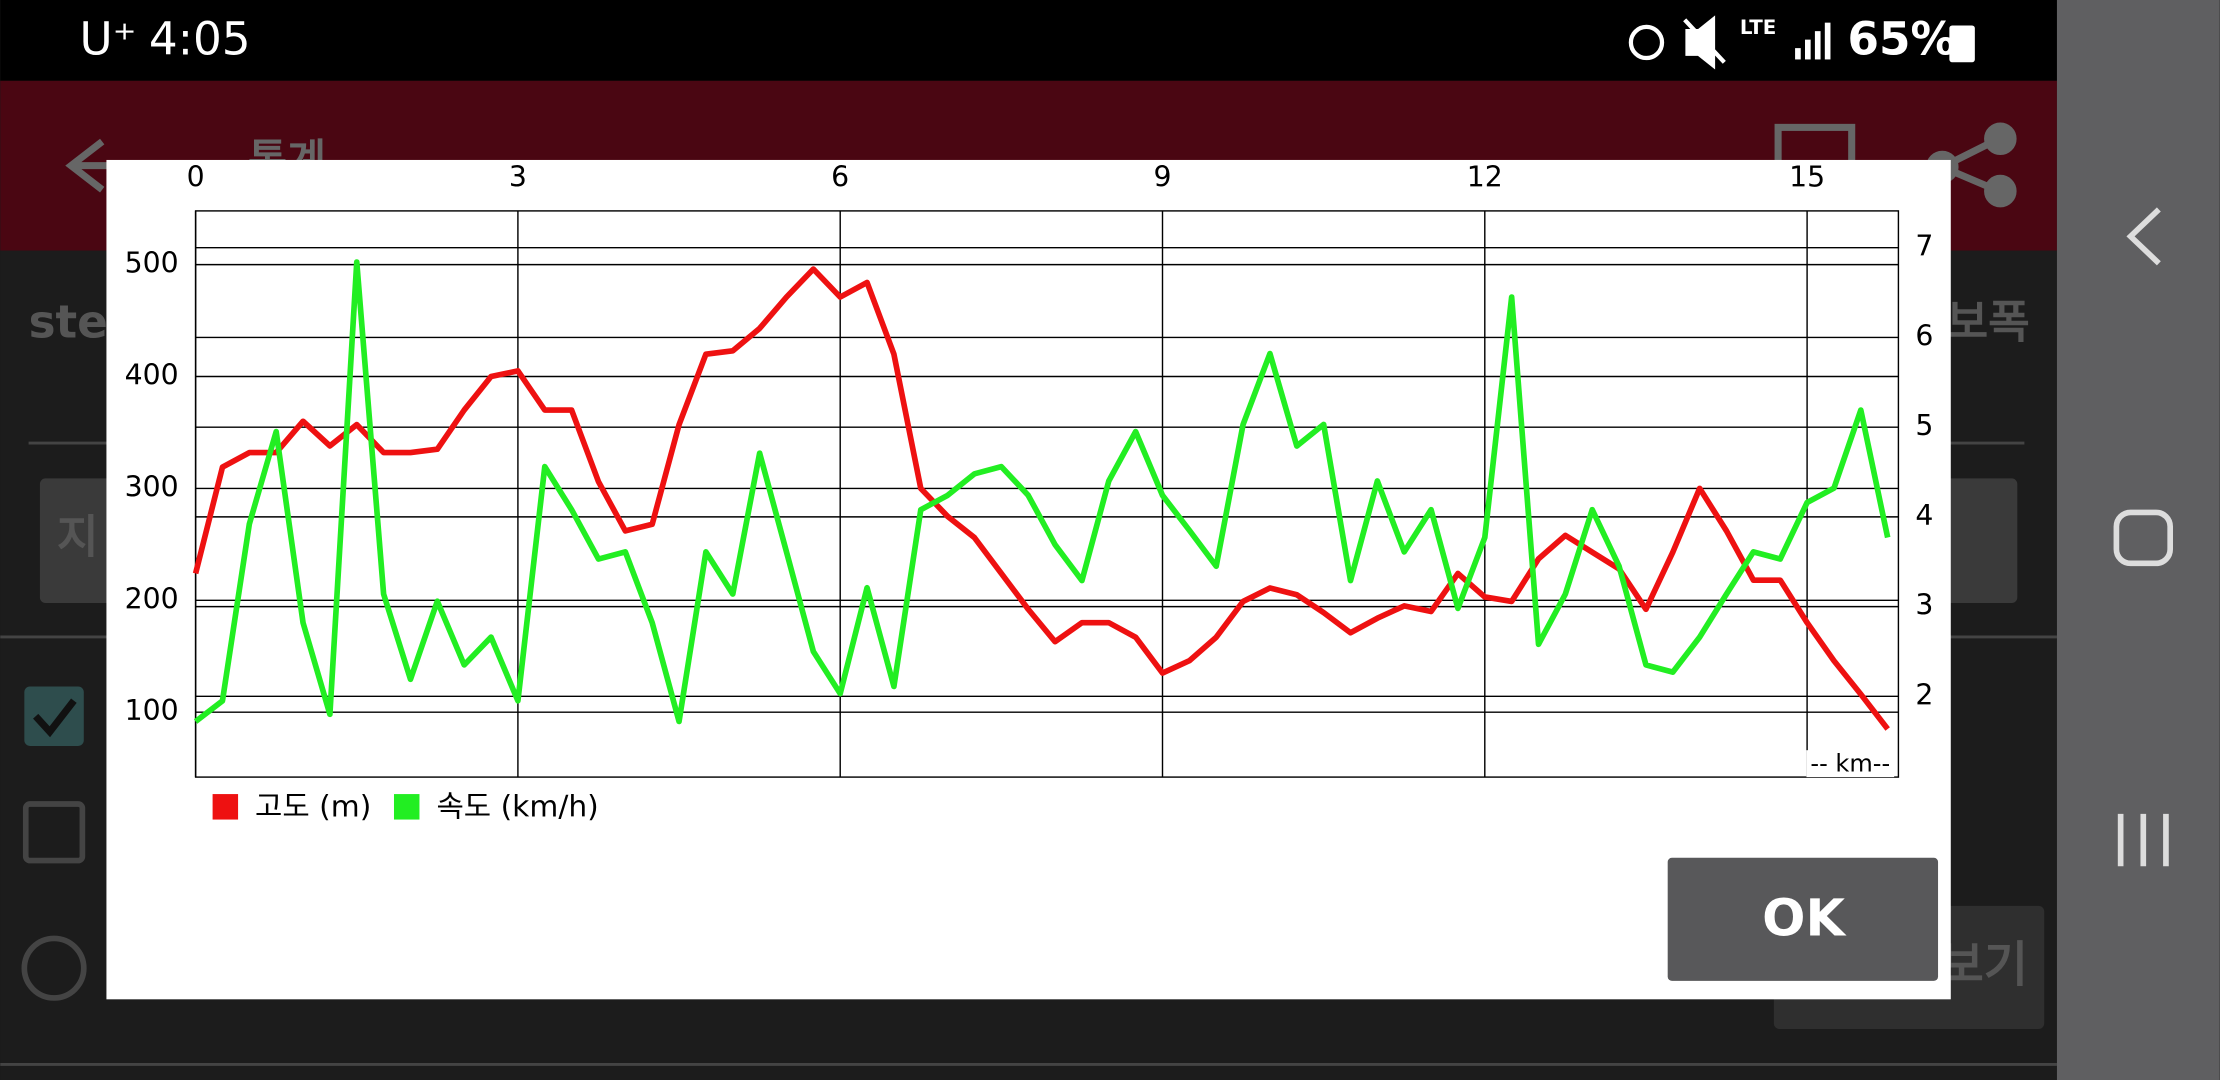  What do you see at coordinates (152, 375) in the screenshot?
I see `y-tick-label: 400` at bounding box center [152, 375].